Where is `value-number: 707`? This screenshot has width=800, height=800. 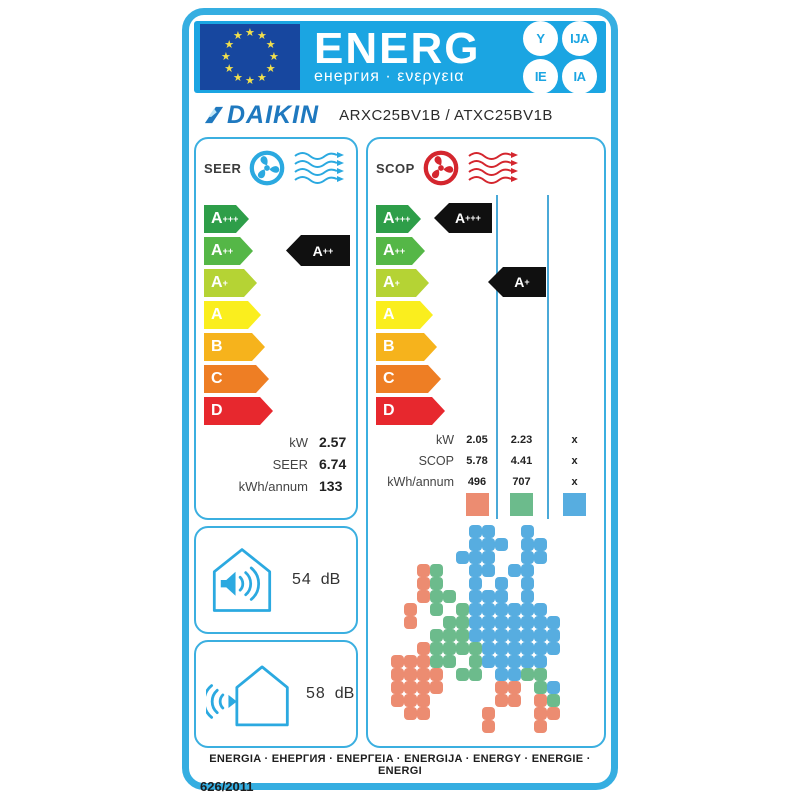 value-number: 707 is located at coordinates (521, 481).